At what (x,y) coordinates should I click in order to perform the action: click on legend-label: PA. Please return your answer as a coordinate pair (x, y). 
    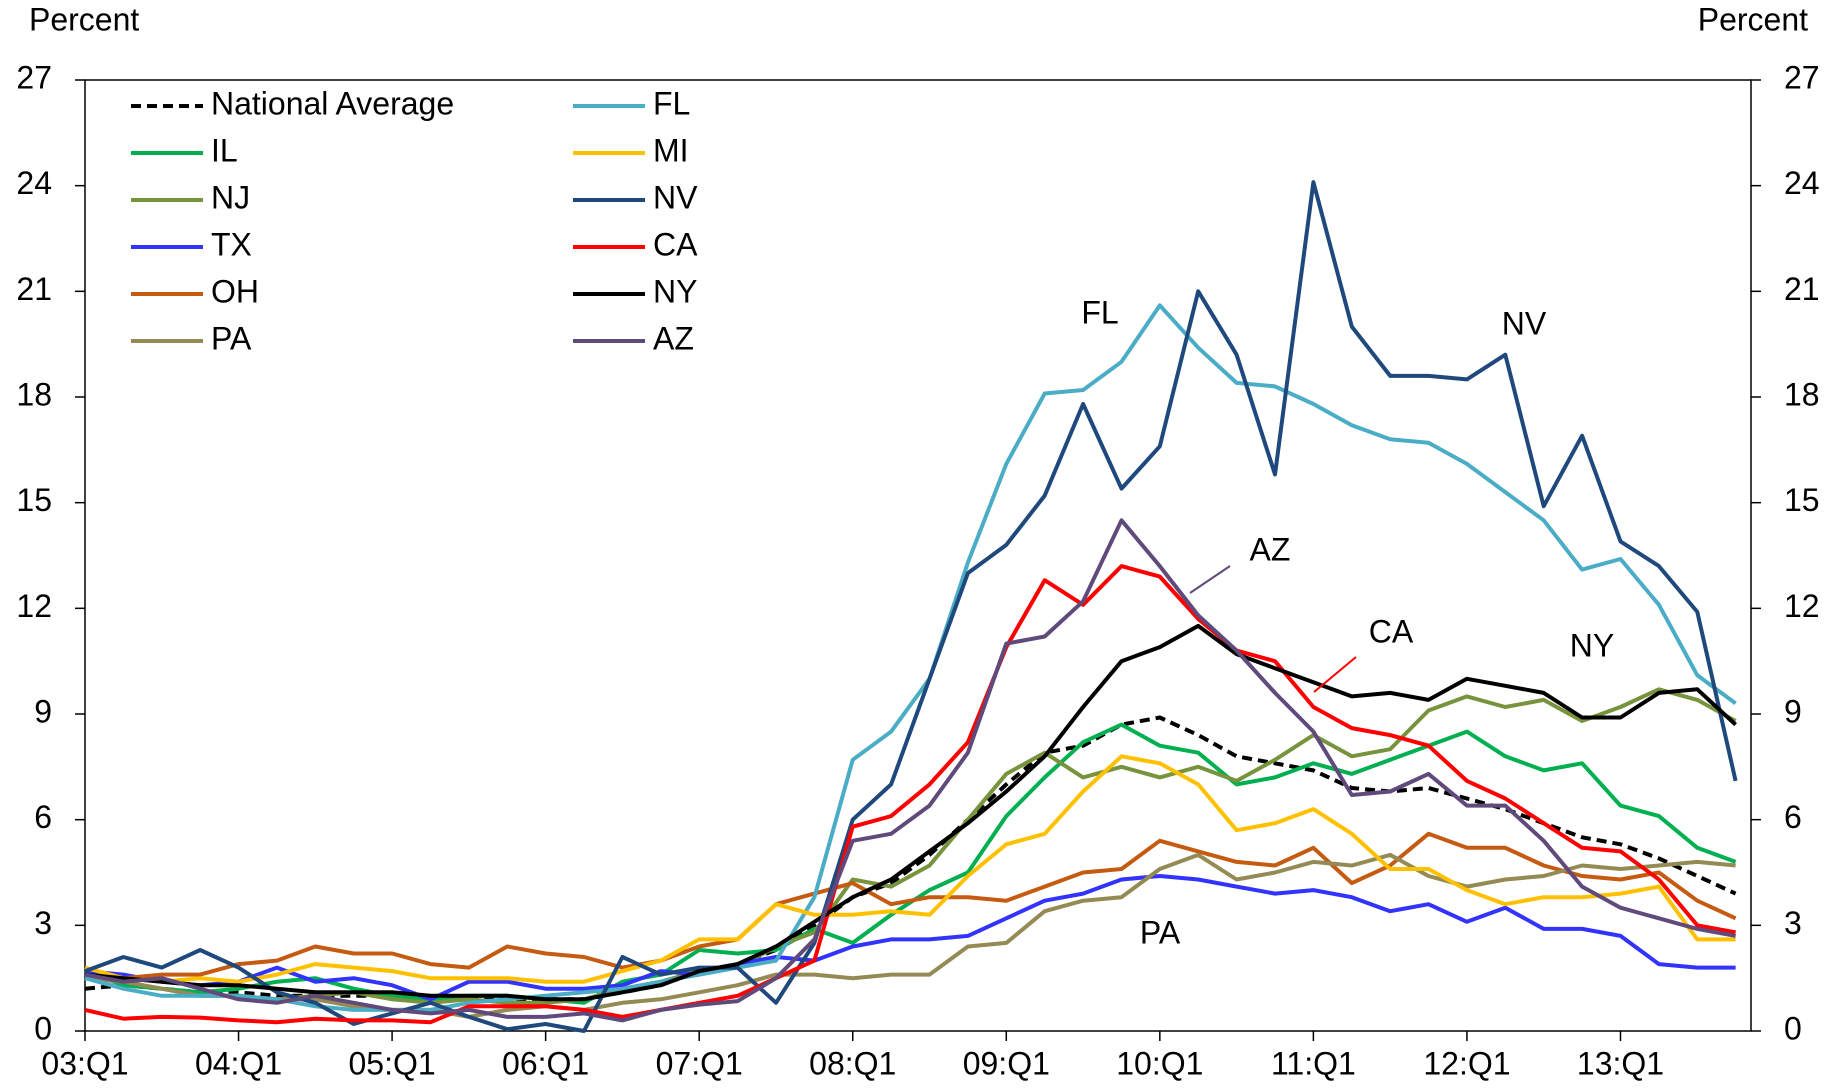
    Looking at the image, I should click on (231, 338).